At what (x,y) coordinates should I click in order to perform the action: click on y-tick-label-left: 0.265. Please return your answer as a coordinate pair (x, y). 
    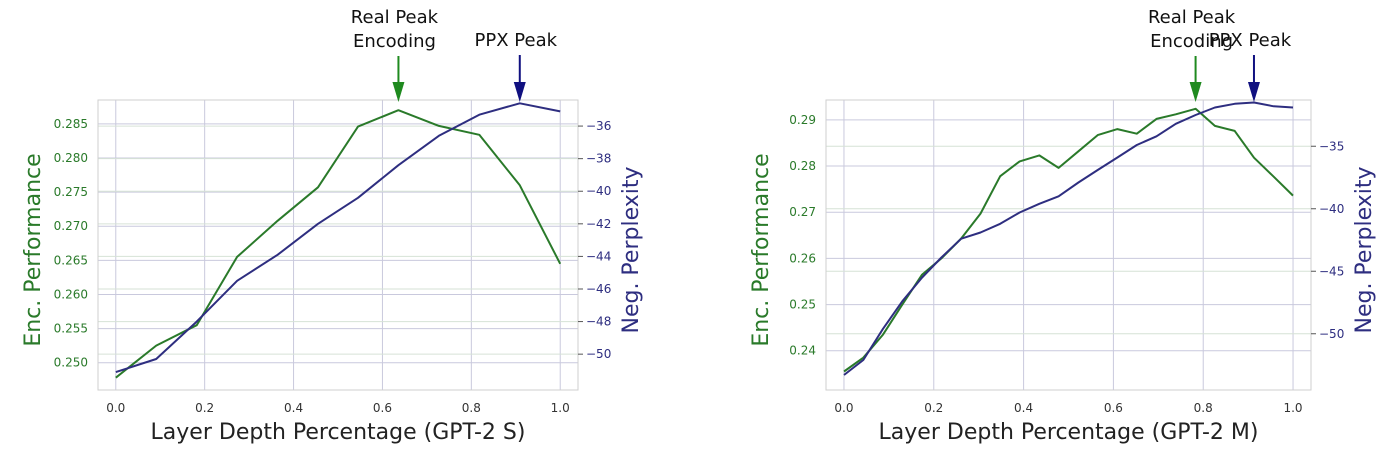
    Looking at the image, I should click on (71, 260).